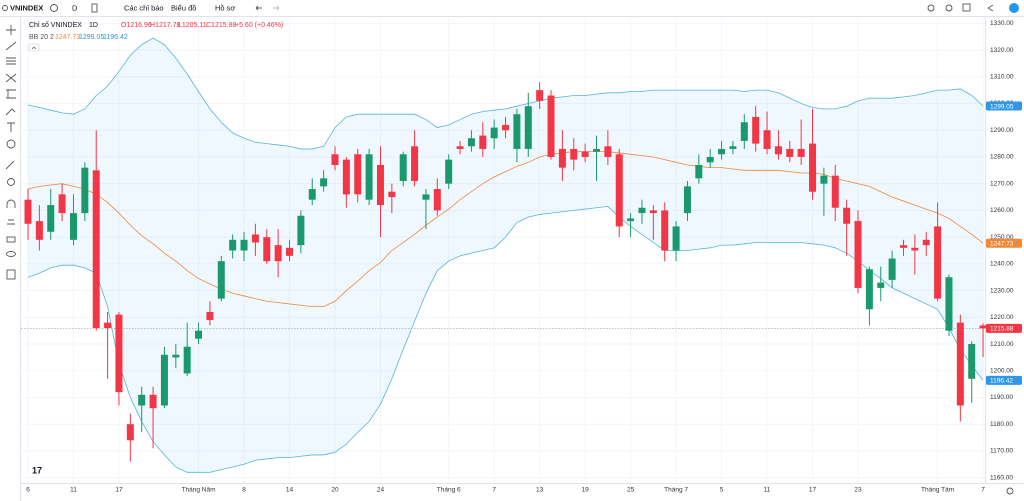 The image size is (1024, 501). I want to click on ohlc-high: H1217.78, so click(165, 25).